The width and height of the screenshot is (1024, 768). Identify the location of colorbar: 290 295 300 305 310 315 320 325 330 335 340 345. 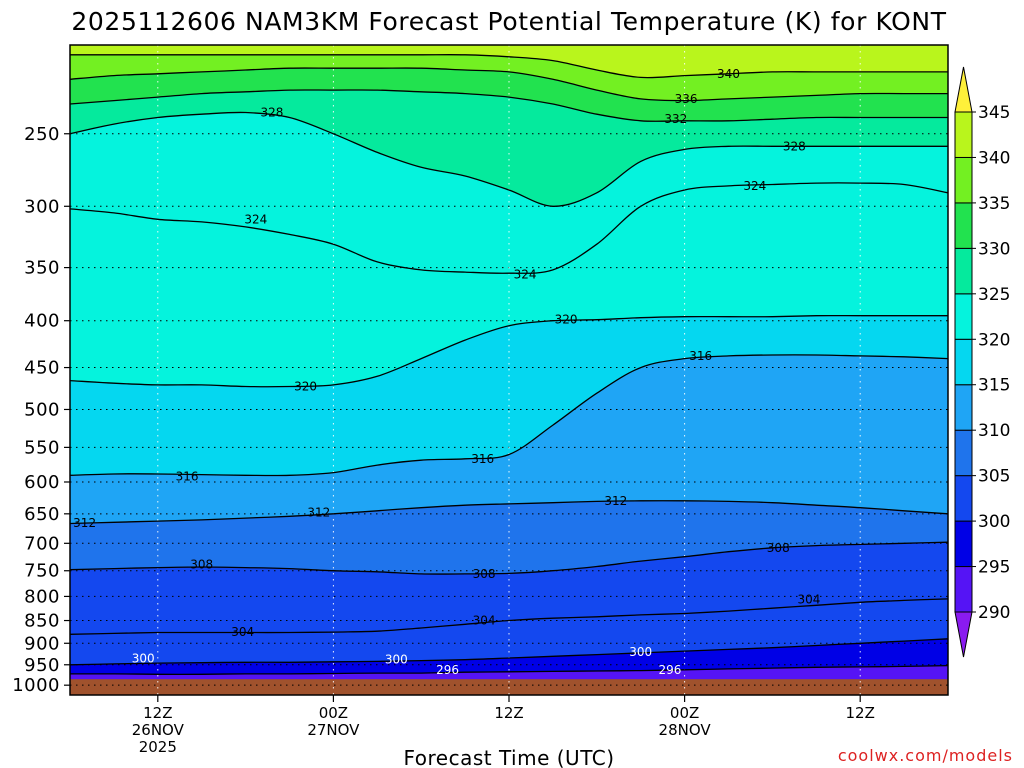
(982, 362).